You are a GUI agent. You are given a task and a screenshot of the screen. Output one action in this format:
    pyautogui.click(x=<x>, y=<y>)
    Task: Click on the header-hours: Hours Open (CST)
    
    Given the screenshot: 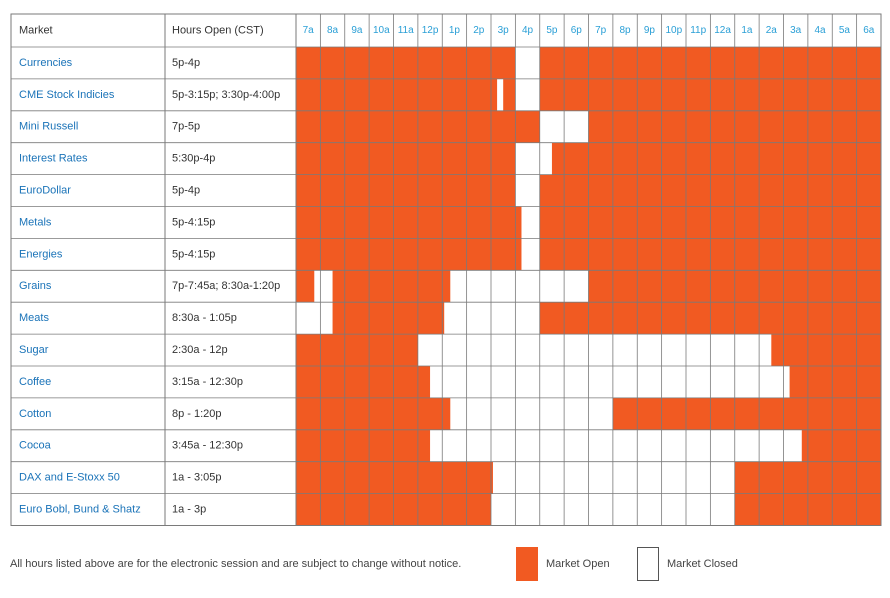 What is the action you would take?
    pyautogui.click(x=218, y=30)
    